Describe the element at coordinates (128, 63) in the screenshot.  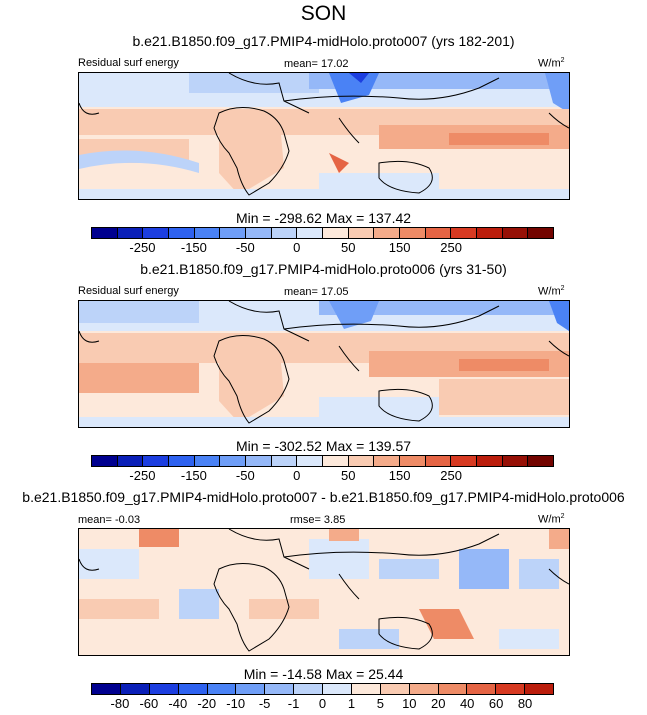
I see `panel-1-left-label: Residual surf energy` at that location.